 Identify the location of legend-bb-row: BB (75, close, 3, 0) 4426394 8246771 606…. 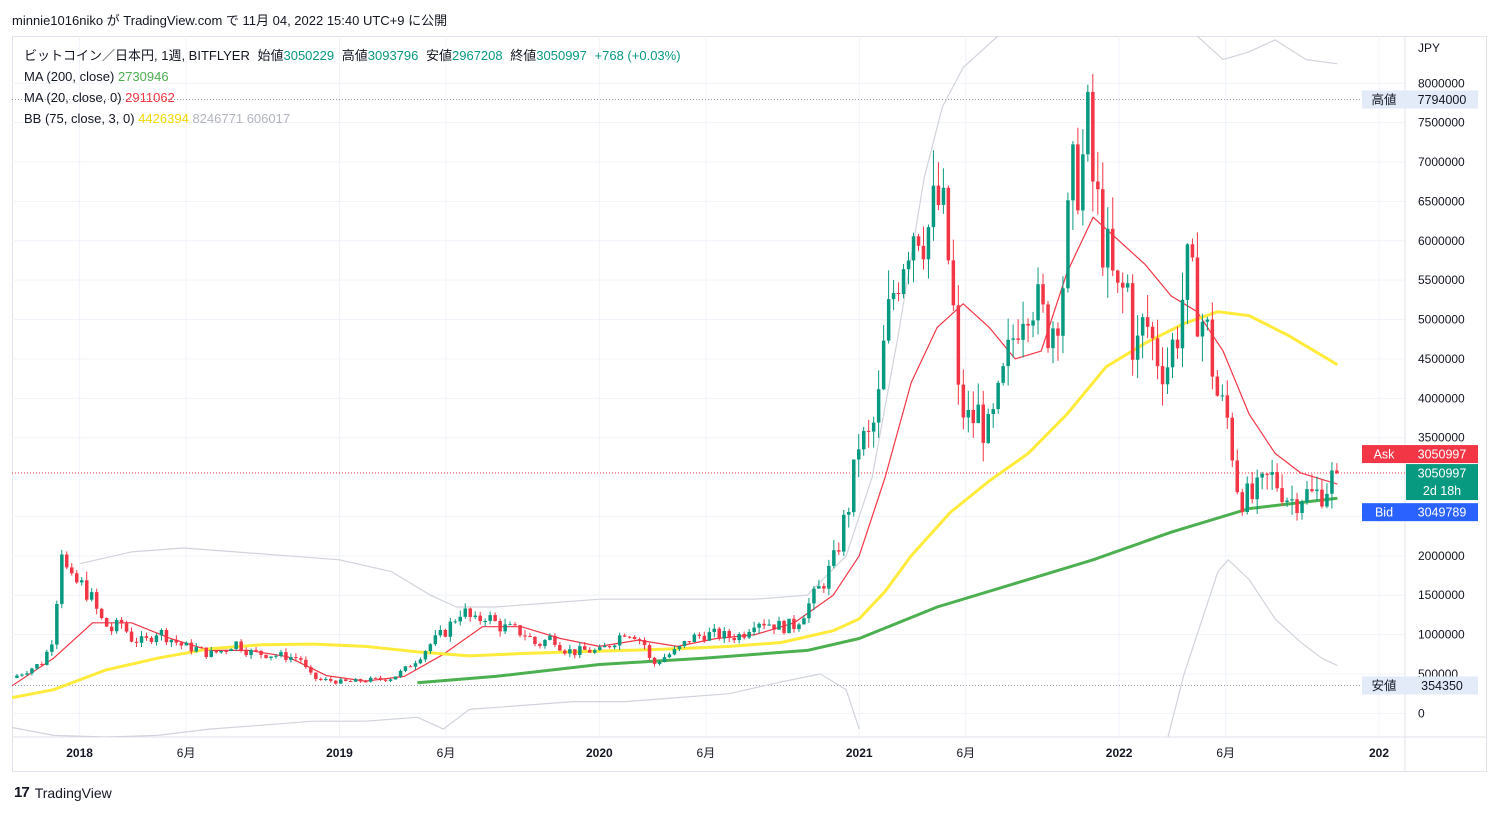
(352, 118).